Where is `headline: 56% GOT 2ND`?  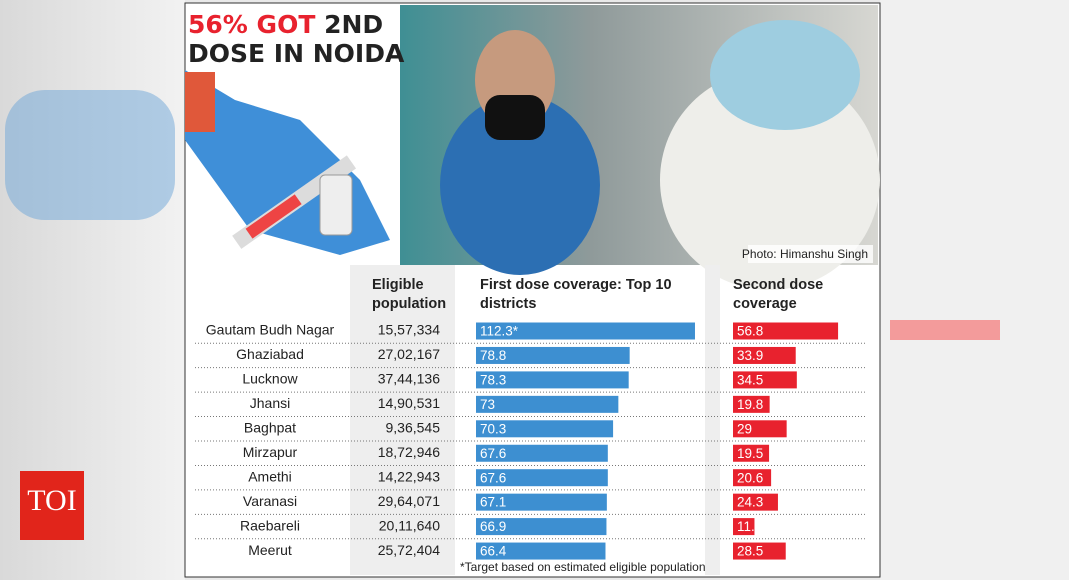 headline: 56% GOT 2ND is located at coordinates (285, 24).